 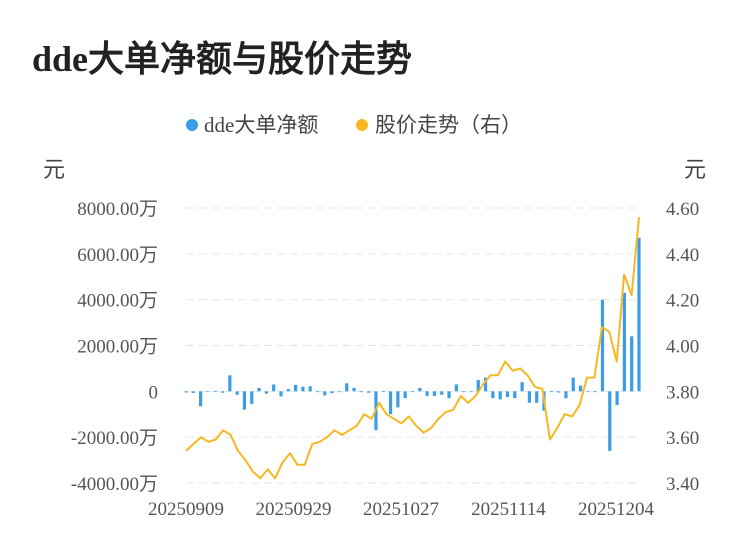 I want to click on x-tick-label: 20250929, so click(x=293, y=509).